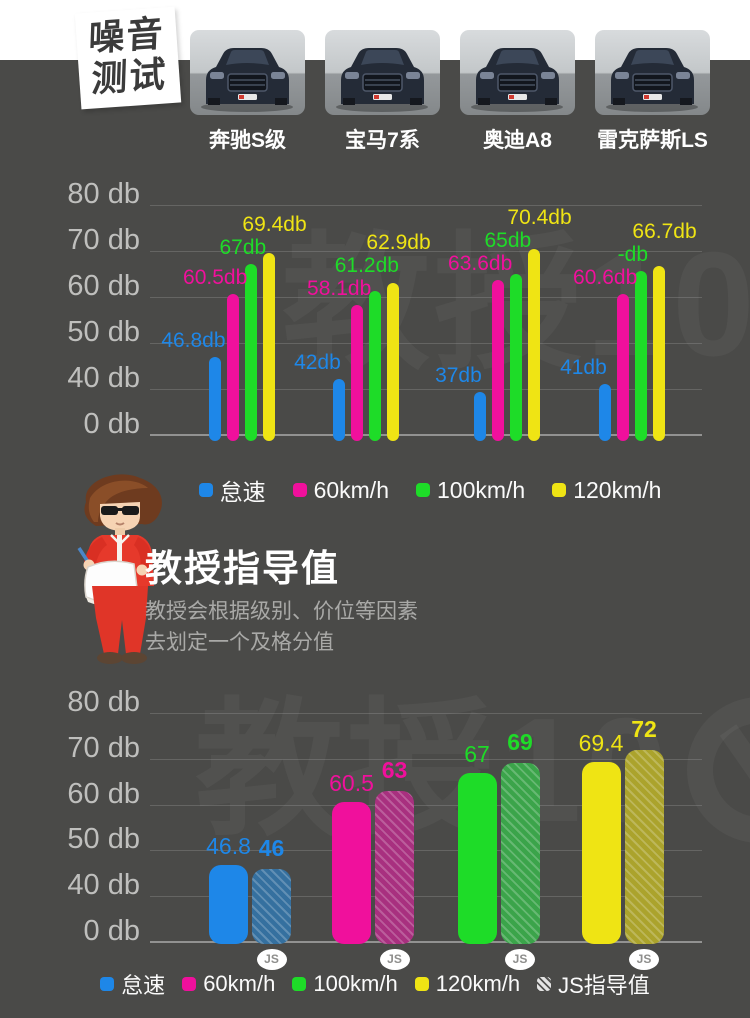  Describe the element at coordinates (644, 959) in the screenshot. I see `js-badge-120km/h: JS` at that location.